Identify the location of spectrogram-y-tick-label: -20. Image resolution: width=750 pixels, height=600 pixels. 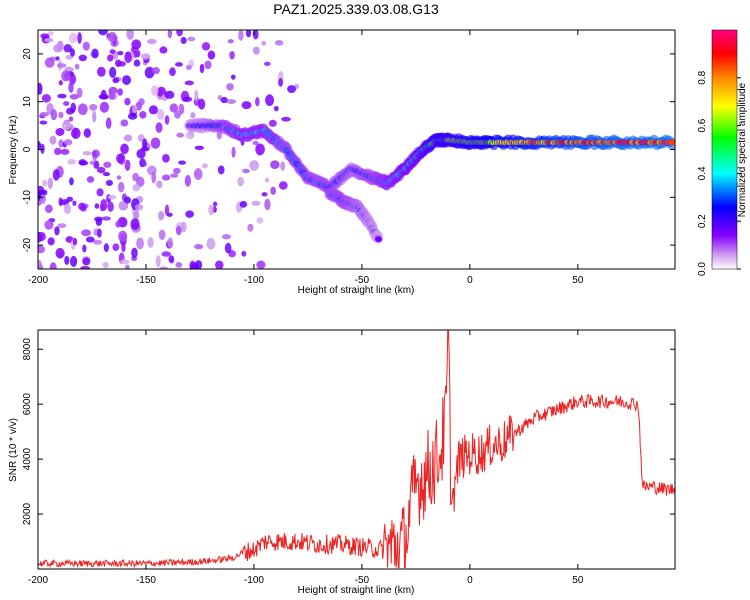
(27, 244).